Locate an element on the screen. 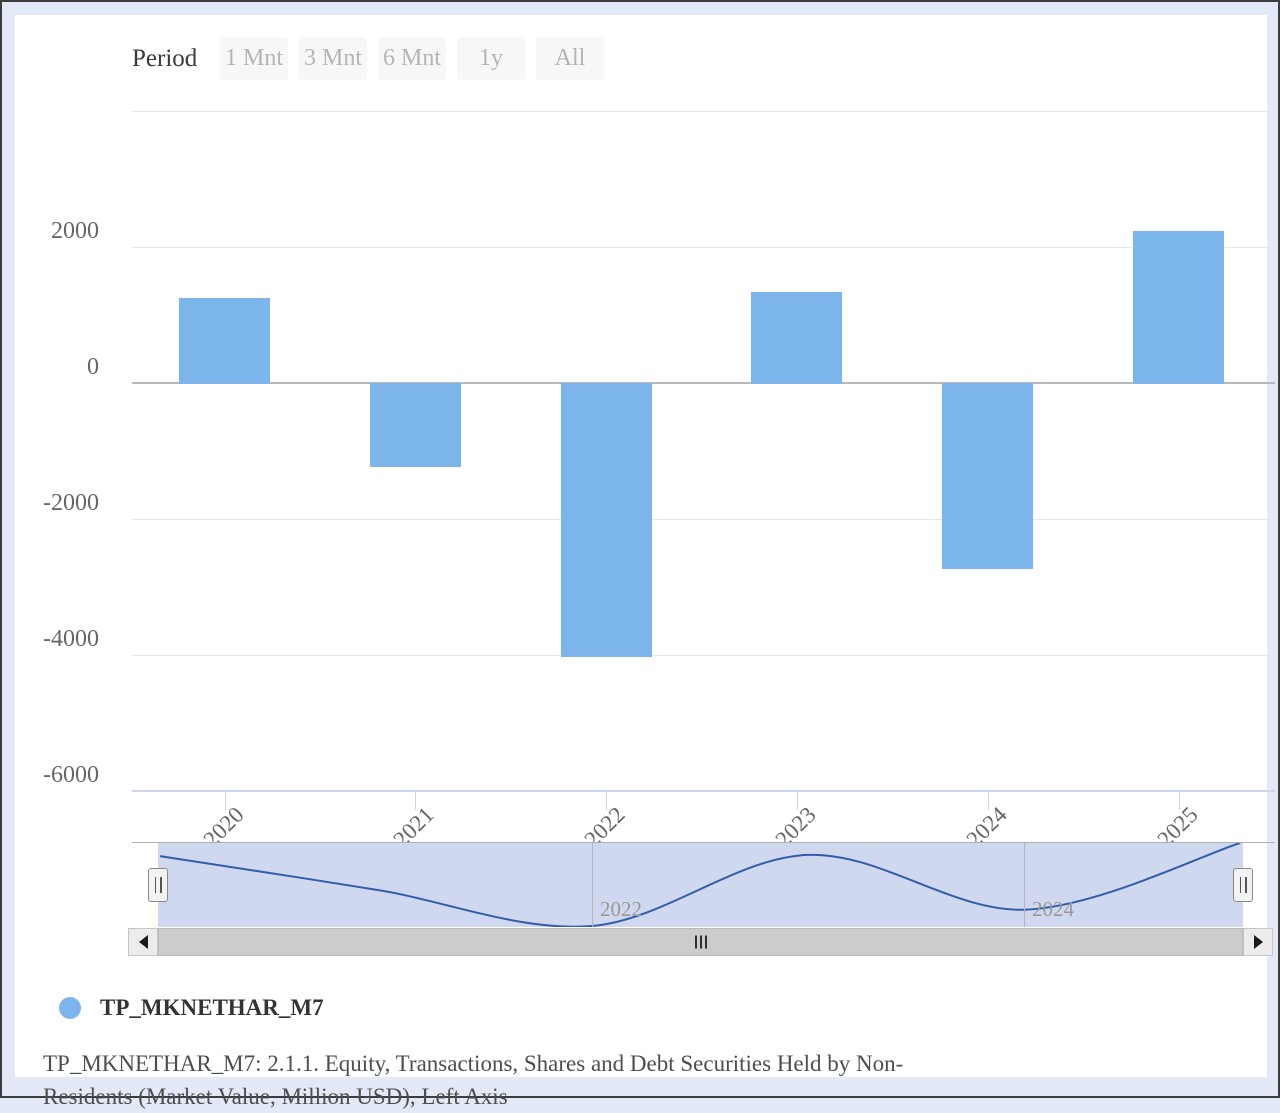  period-button-1y: 1y is located at coordinates (491, 58).